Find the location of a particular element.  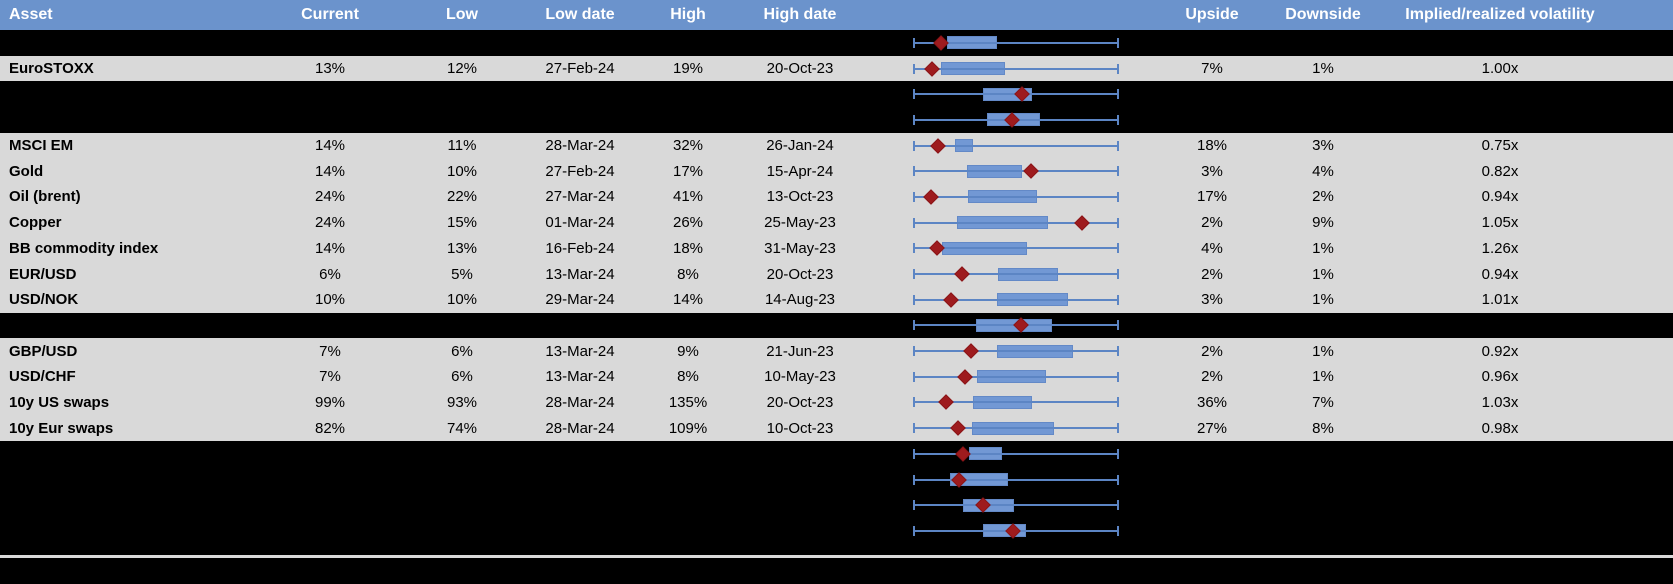

current-cell: 99% is located at coordinates (330, 402).